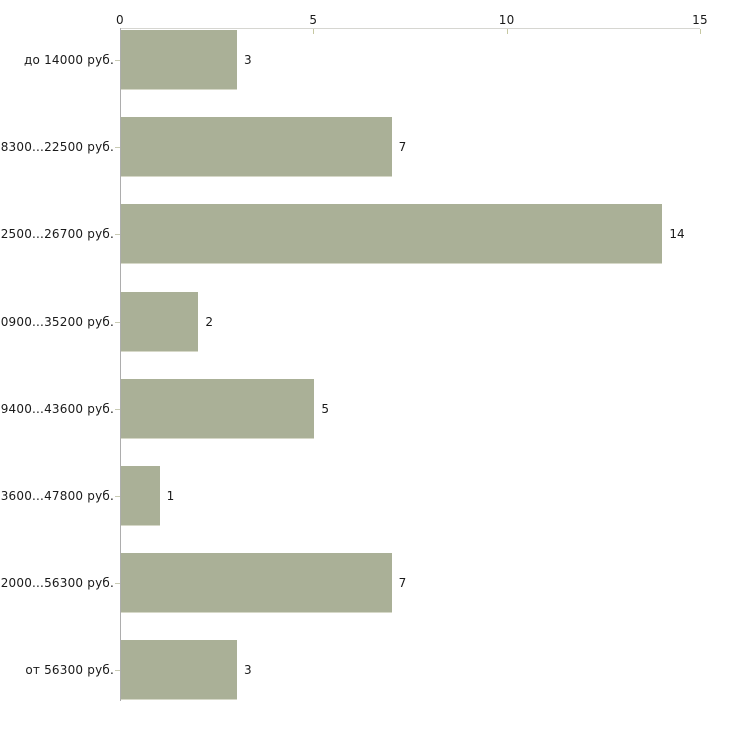 Image resolution: width=730 pixels, height=730 pixels. I want to click on category-label: 18300...22500 руб., so click(57, 147).